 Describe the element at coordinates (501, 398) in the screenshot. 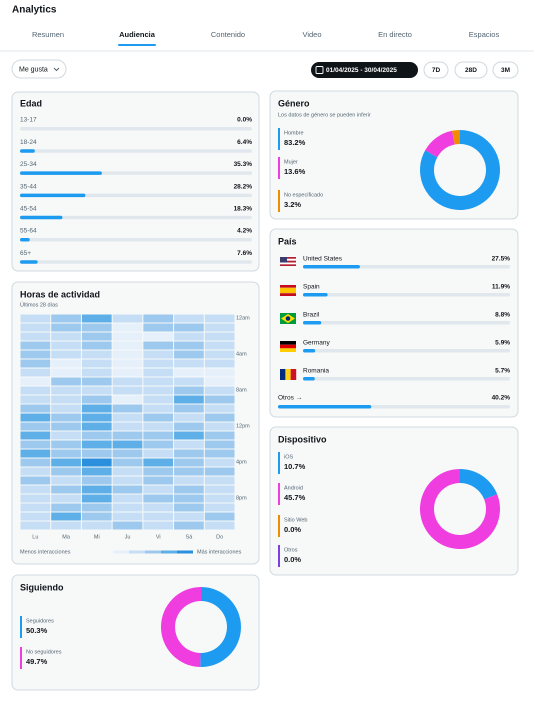

I see `other-value: 40.2%` at that location.